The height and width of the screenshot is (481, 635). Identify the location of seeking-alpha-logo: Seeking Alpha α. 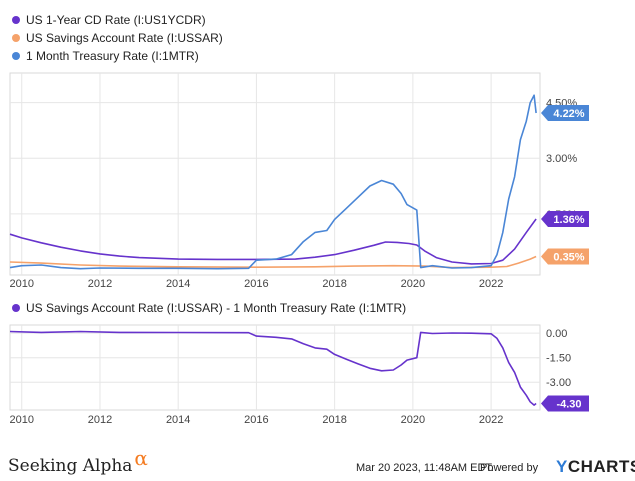
(78, 461).